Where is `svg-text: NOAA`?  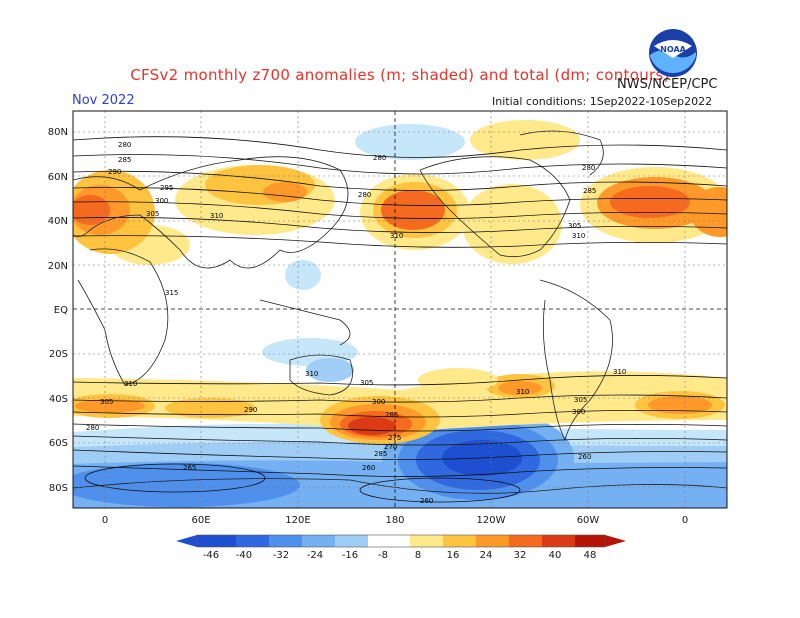
svg-text: NOAA is located at coordinates (673, 49).